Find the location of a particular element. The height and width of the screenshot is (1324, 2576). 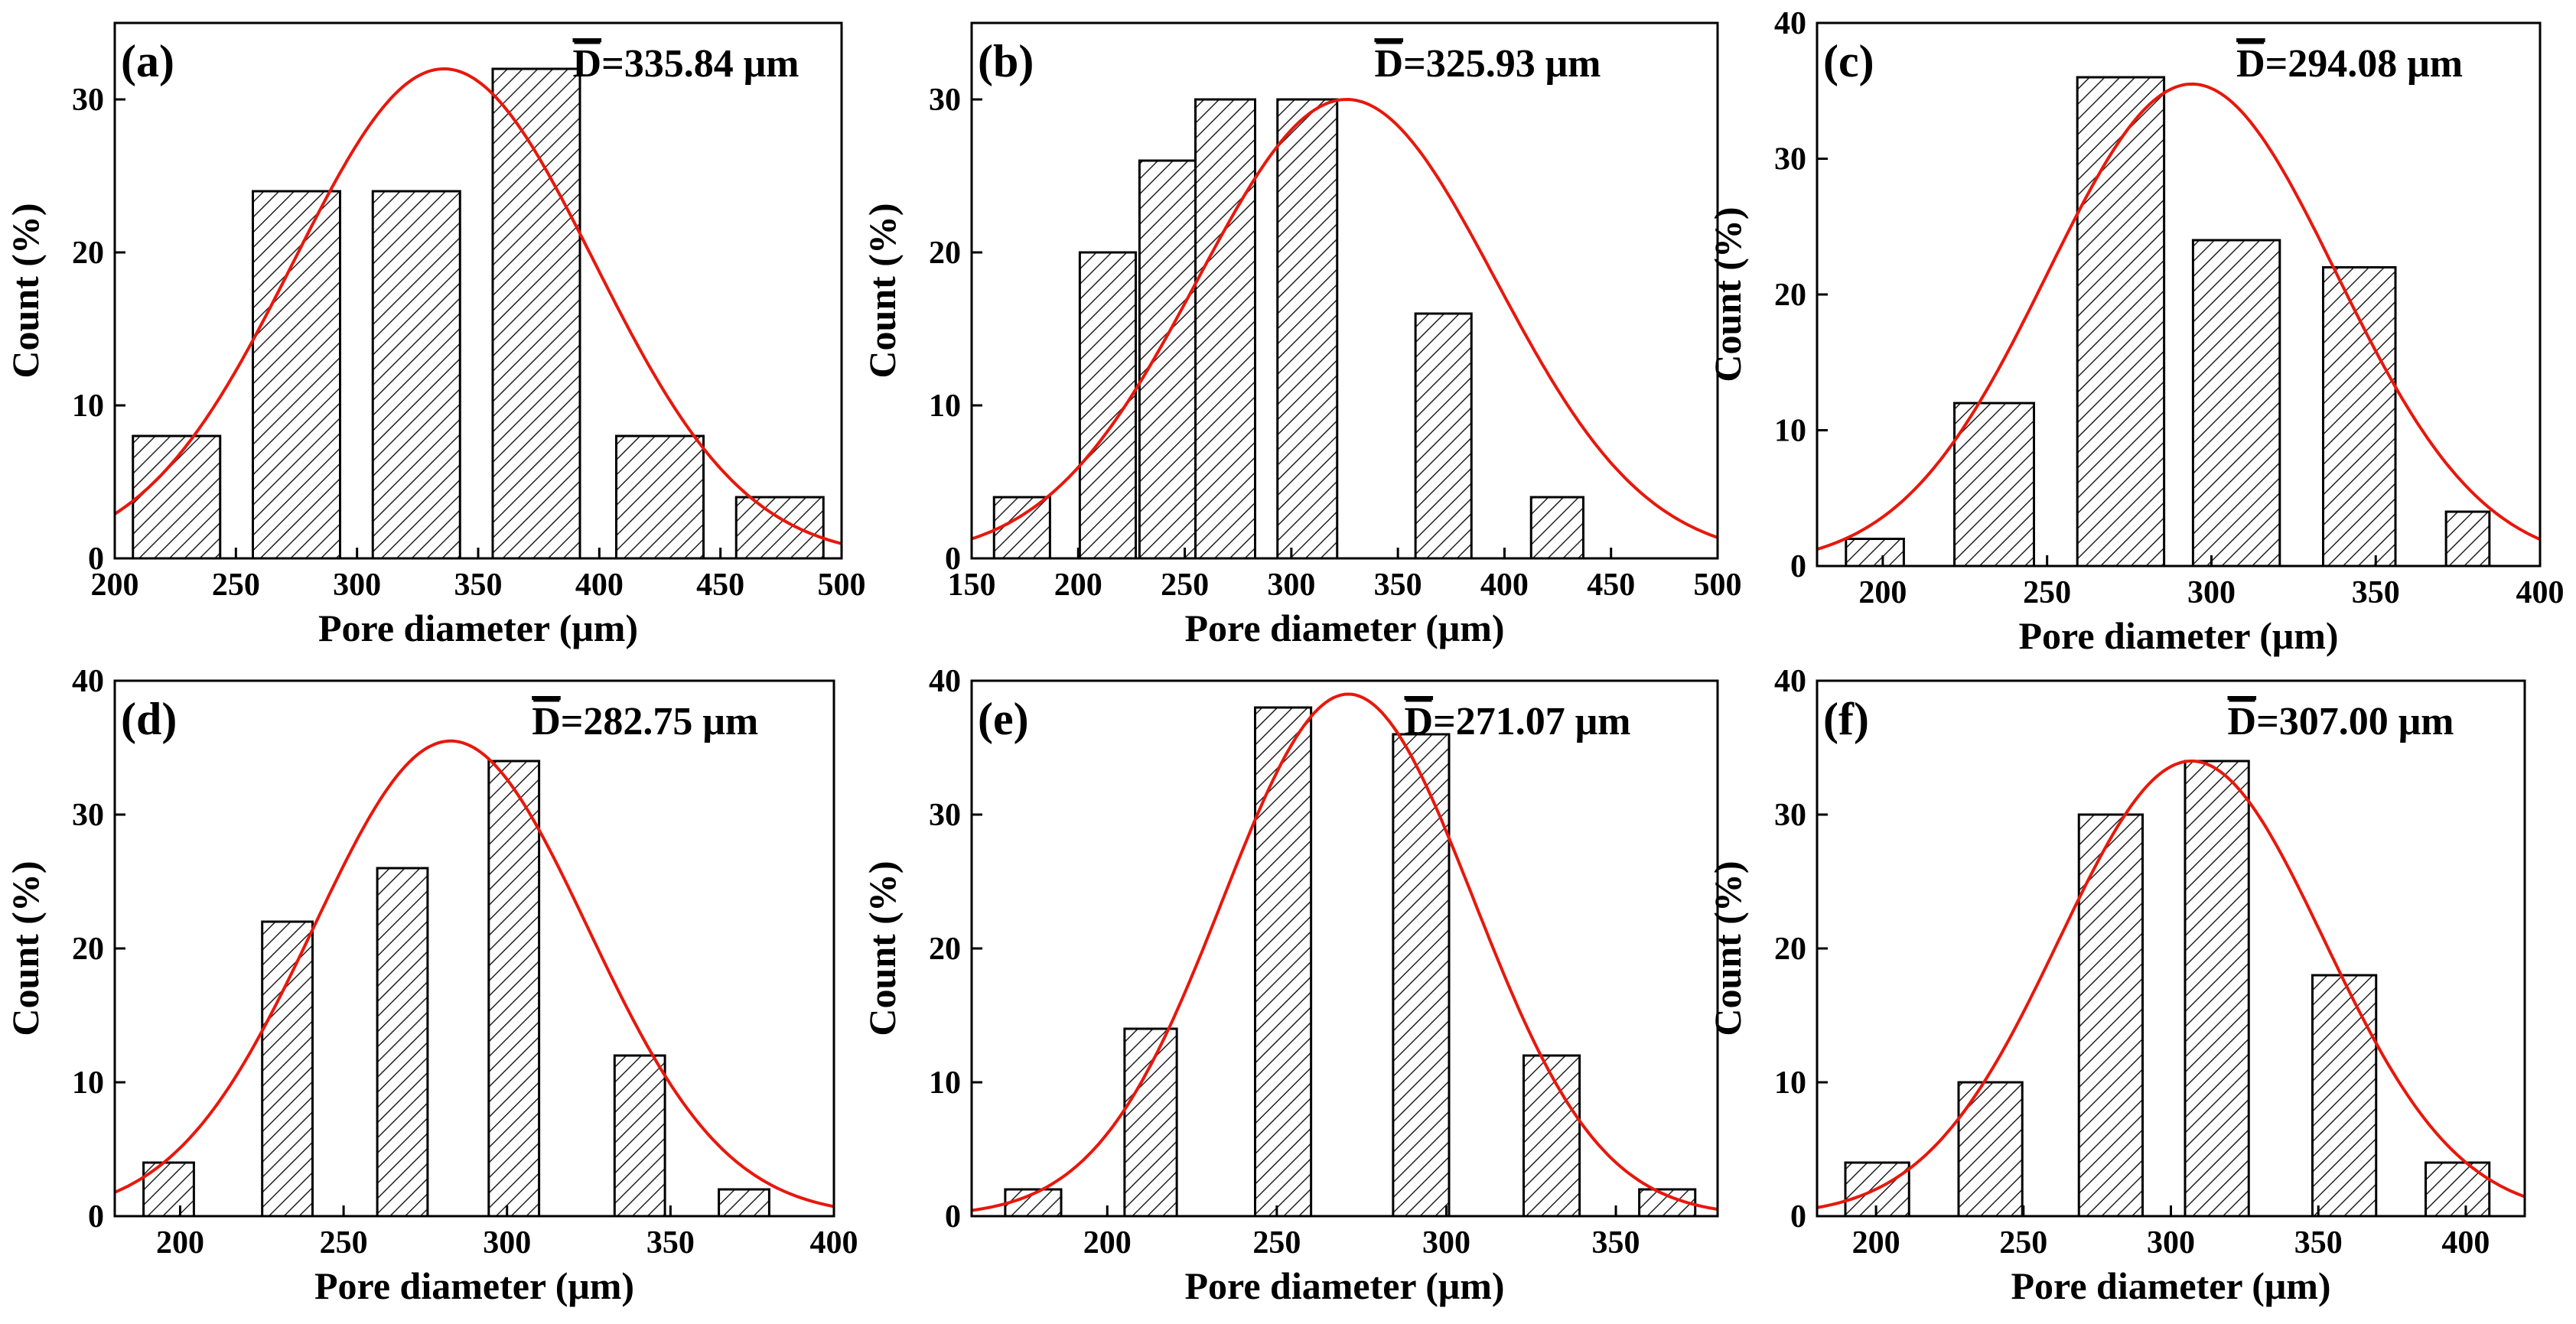

panel-label: (e) is located at coordinates (1004, 719).